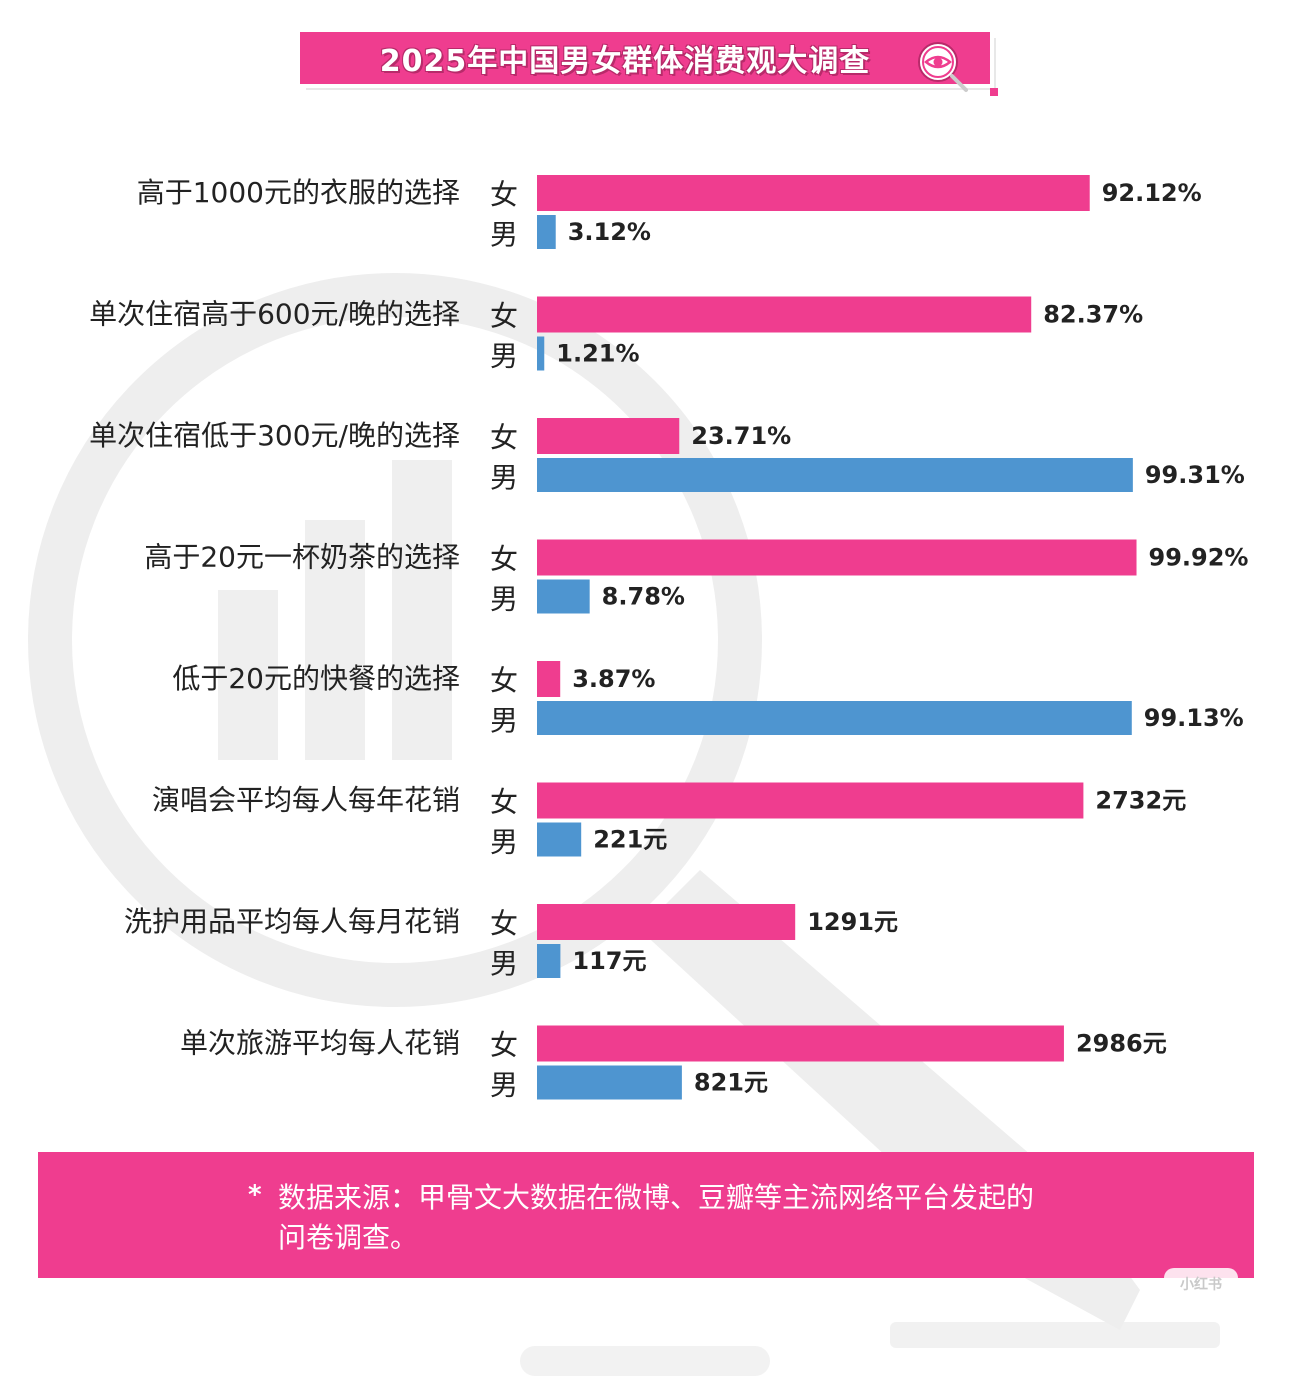  What do you see at coordinates (1195, 475) in the screenshot?
I see `data-label-male: 99.31%` at bounding box center [1195, 475].